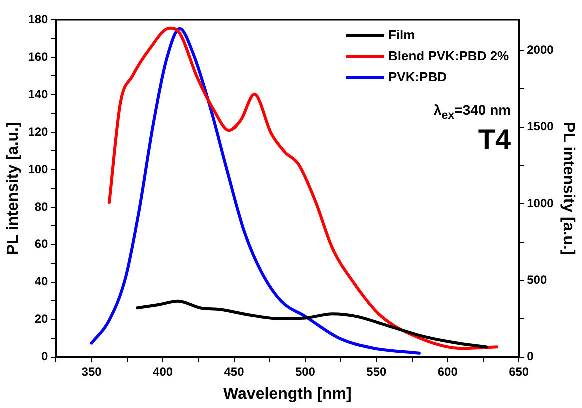 This screenshot has height=408, width=582. What do you see at coordinates (41, 319) in the screenshot?
I see `y-tick-label: 20` at bounding box center [41, 319].